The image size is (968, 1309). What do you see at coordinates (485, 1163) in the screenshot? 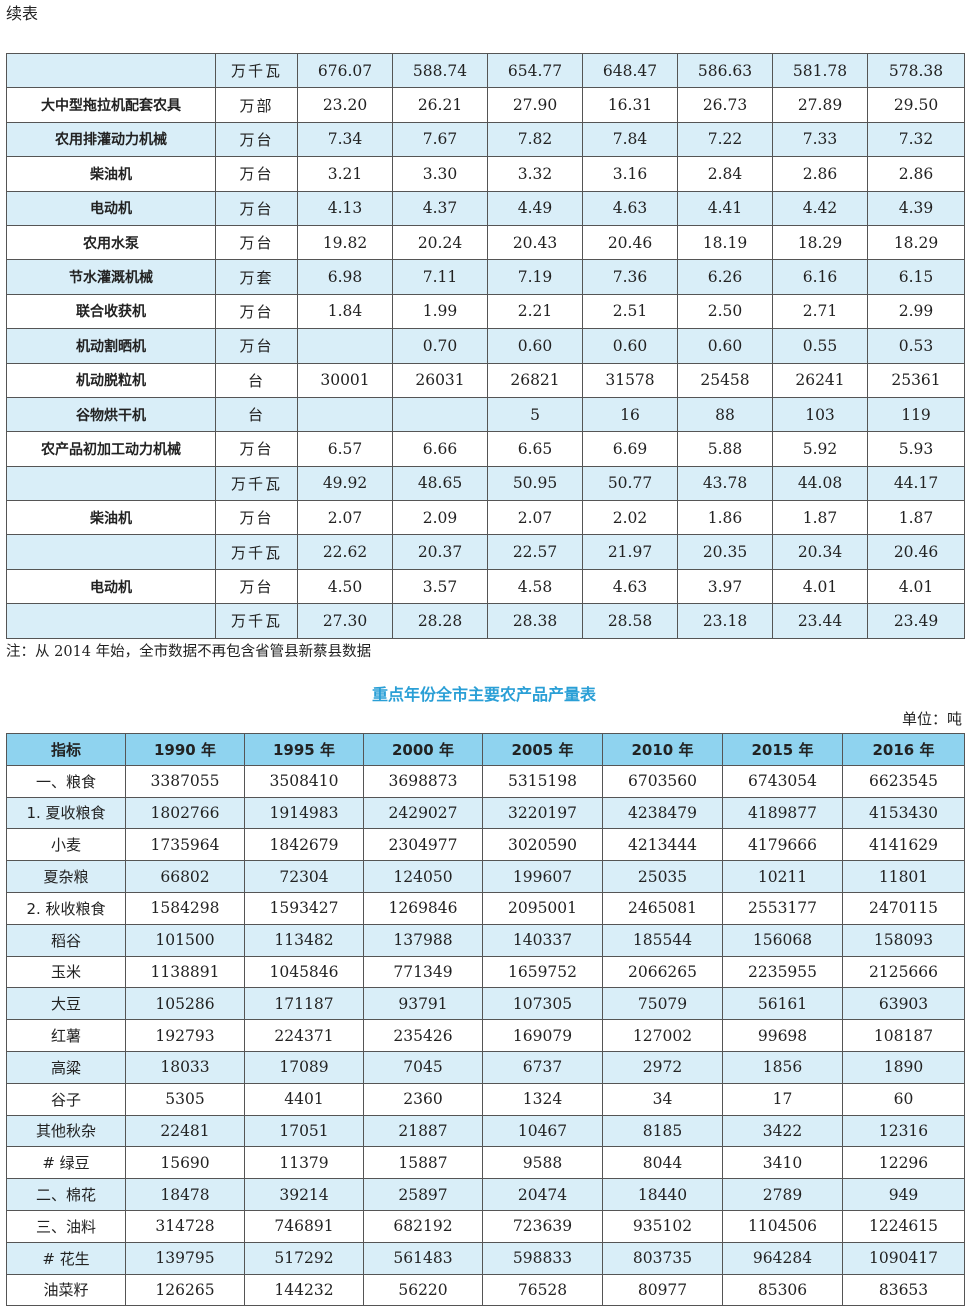
I see `table-row: # 绿豆 15690 11379 15887 9588 8044 3410 12296` at bounding box center [485, 1163].